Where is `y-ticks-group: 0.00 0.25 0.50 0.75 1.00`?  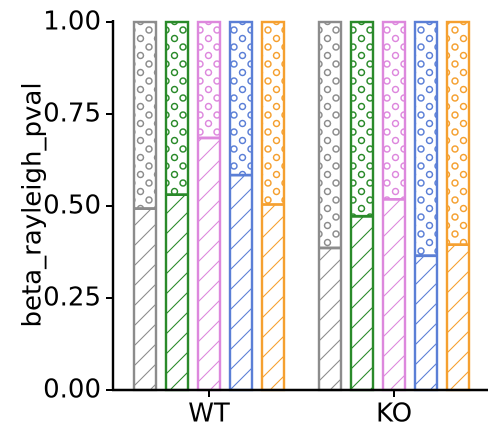 y-ticks-group: 0.00 0.25 0.50 0.75 1.00 is located at coordinates (78, 206).